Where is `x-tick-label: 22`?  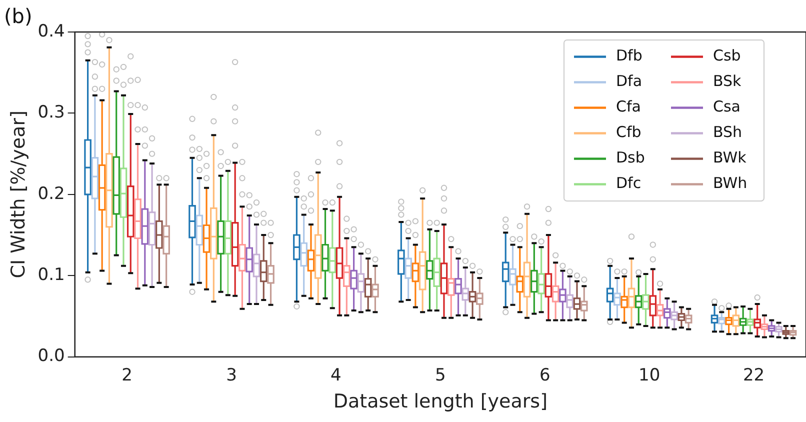
x-tick-label: 22 is located at coordinates (753, 375).